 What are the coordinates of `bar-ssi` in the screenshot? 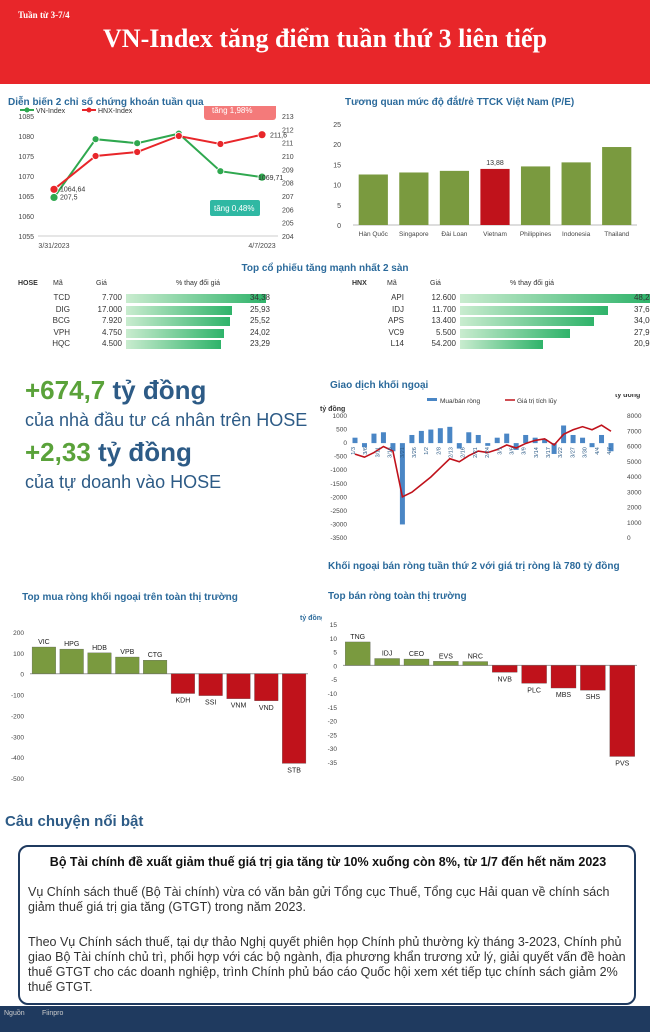 It's located at (210, 684).